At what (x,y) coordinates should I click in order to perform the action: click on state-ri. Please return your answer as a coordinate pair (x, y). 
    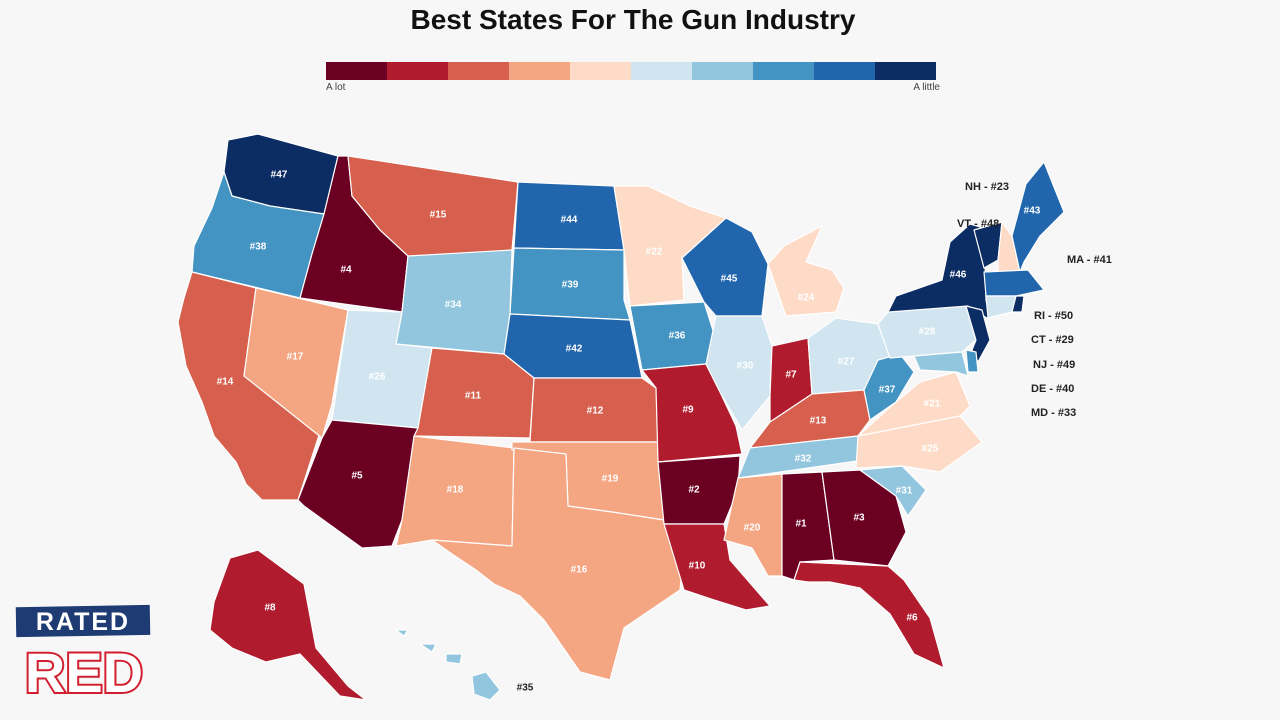
    Looking at the image, I should click on (1018, 304).